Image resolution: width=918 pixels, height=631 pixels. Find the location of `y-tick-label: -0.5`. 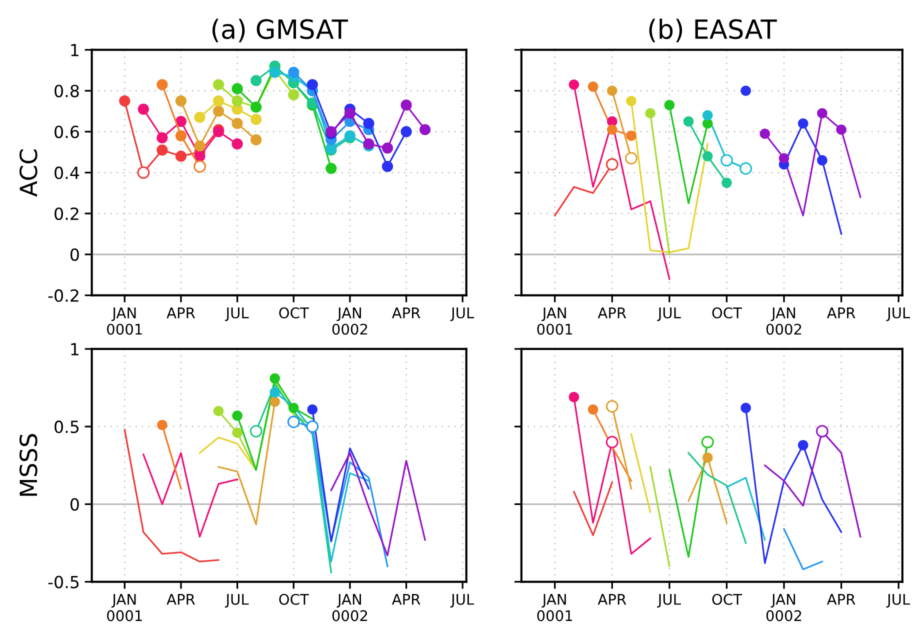

y-tick-label: -0.5 is located at coordinates (63, 582).